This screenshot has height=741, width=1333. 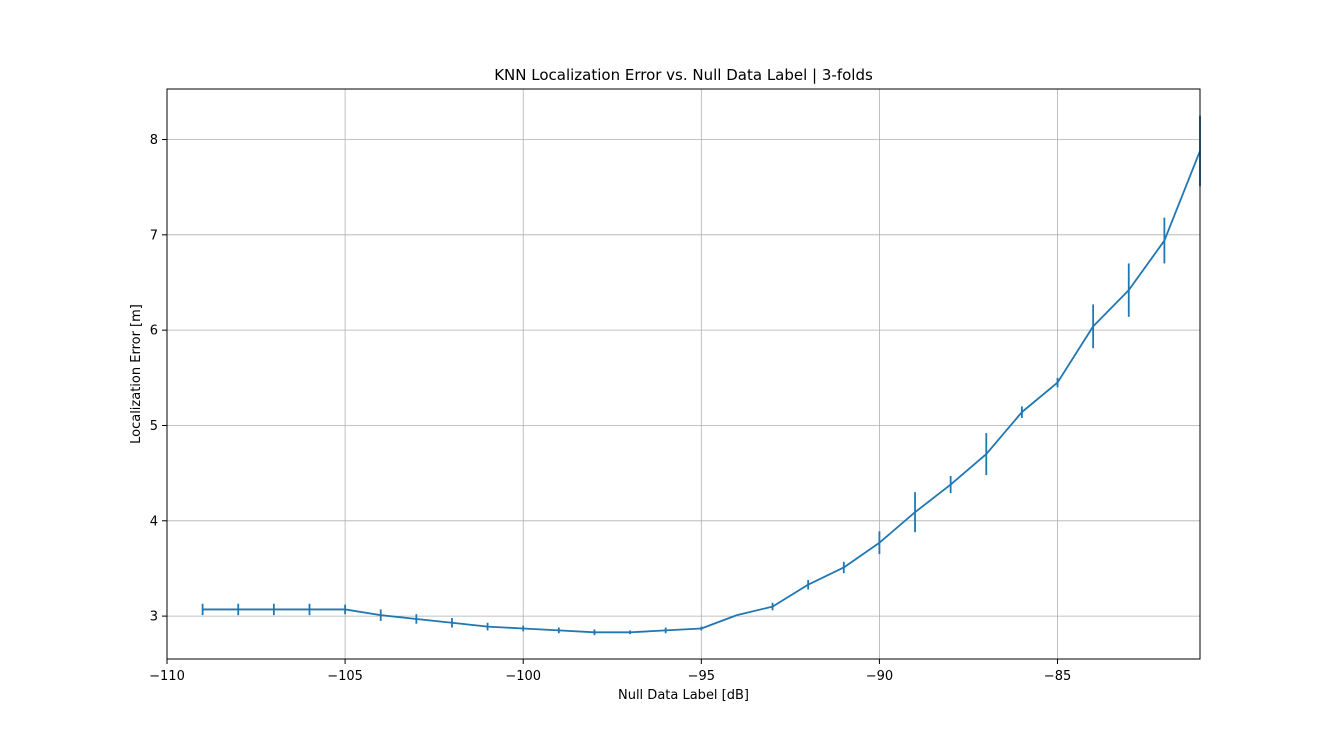 I want to click on x-axis-label: Null Data Label [dB], so click(x=683, y=695).